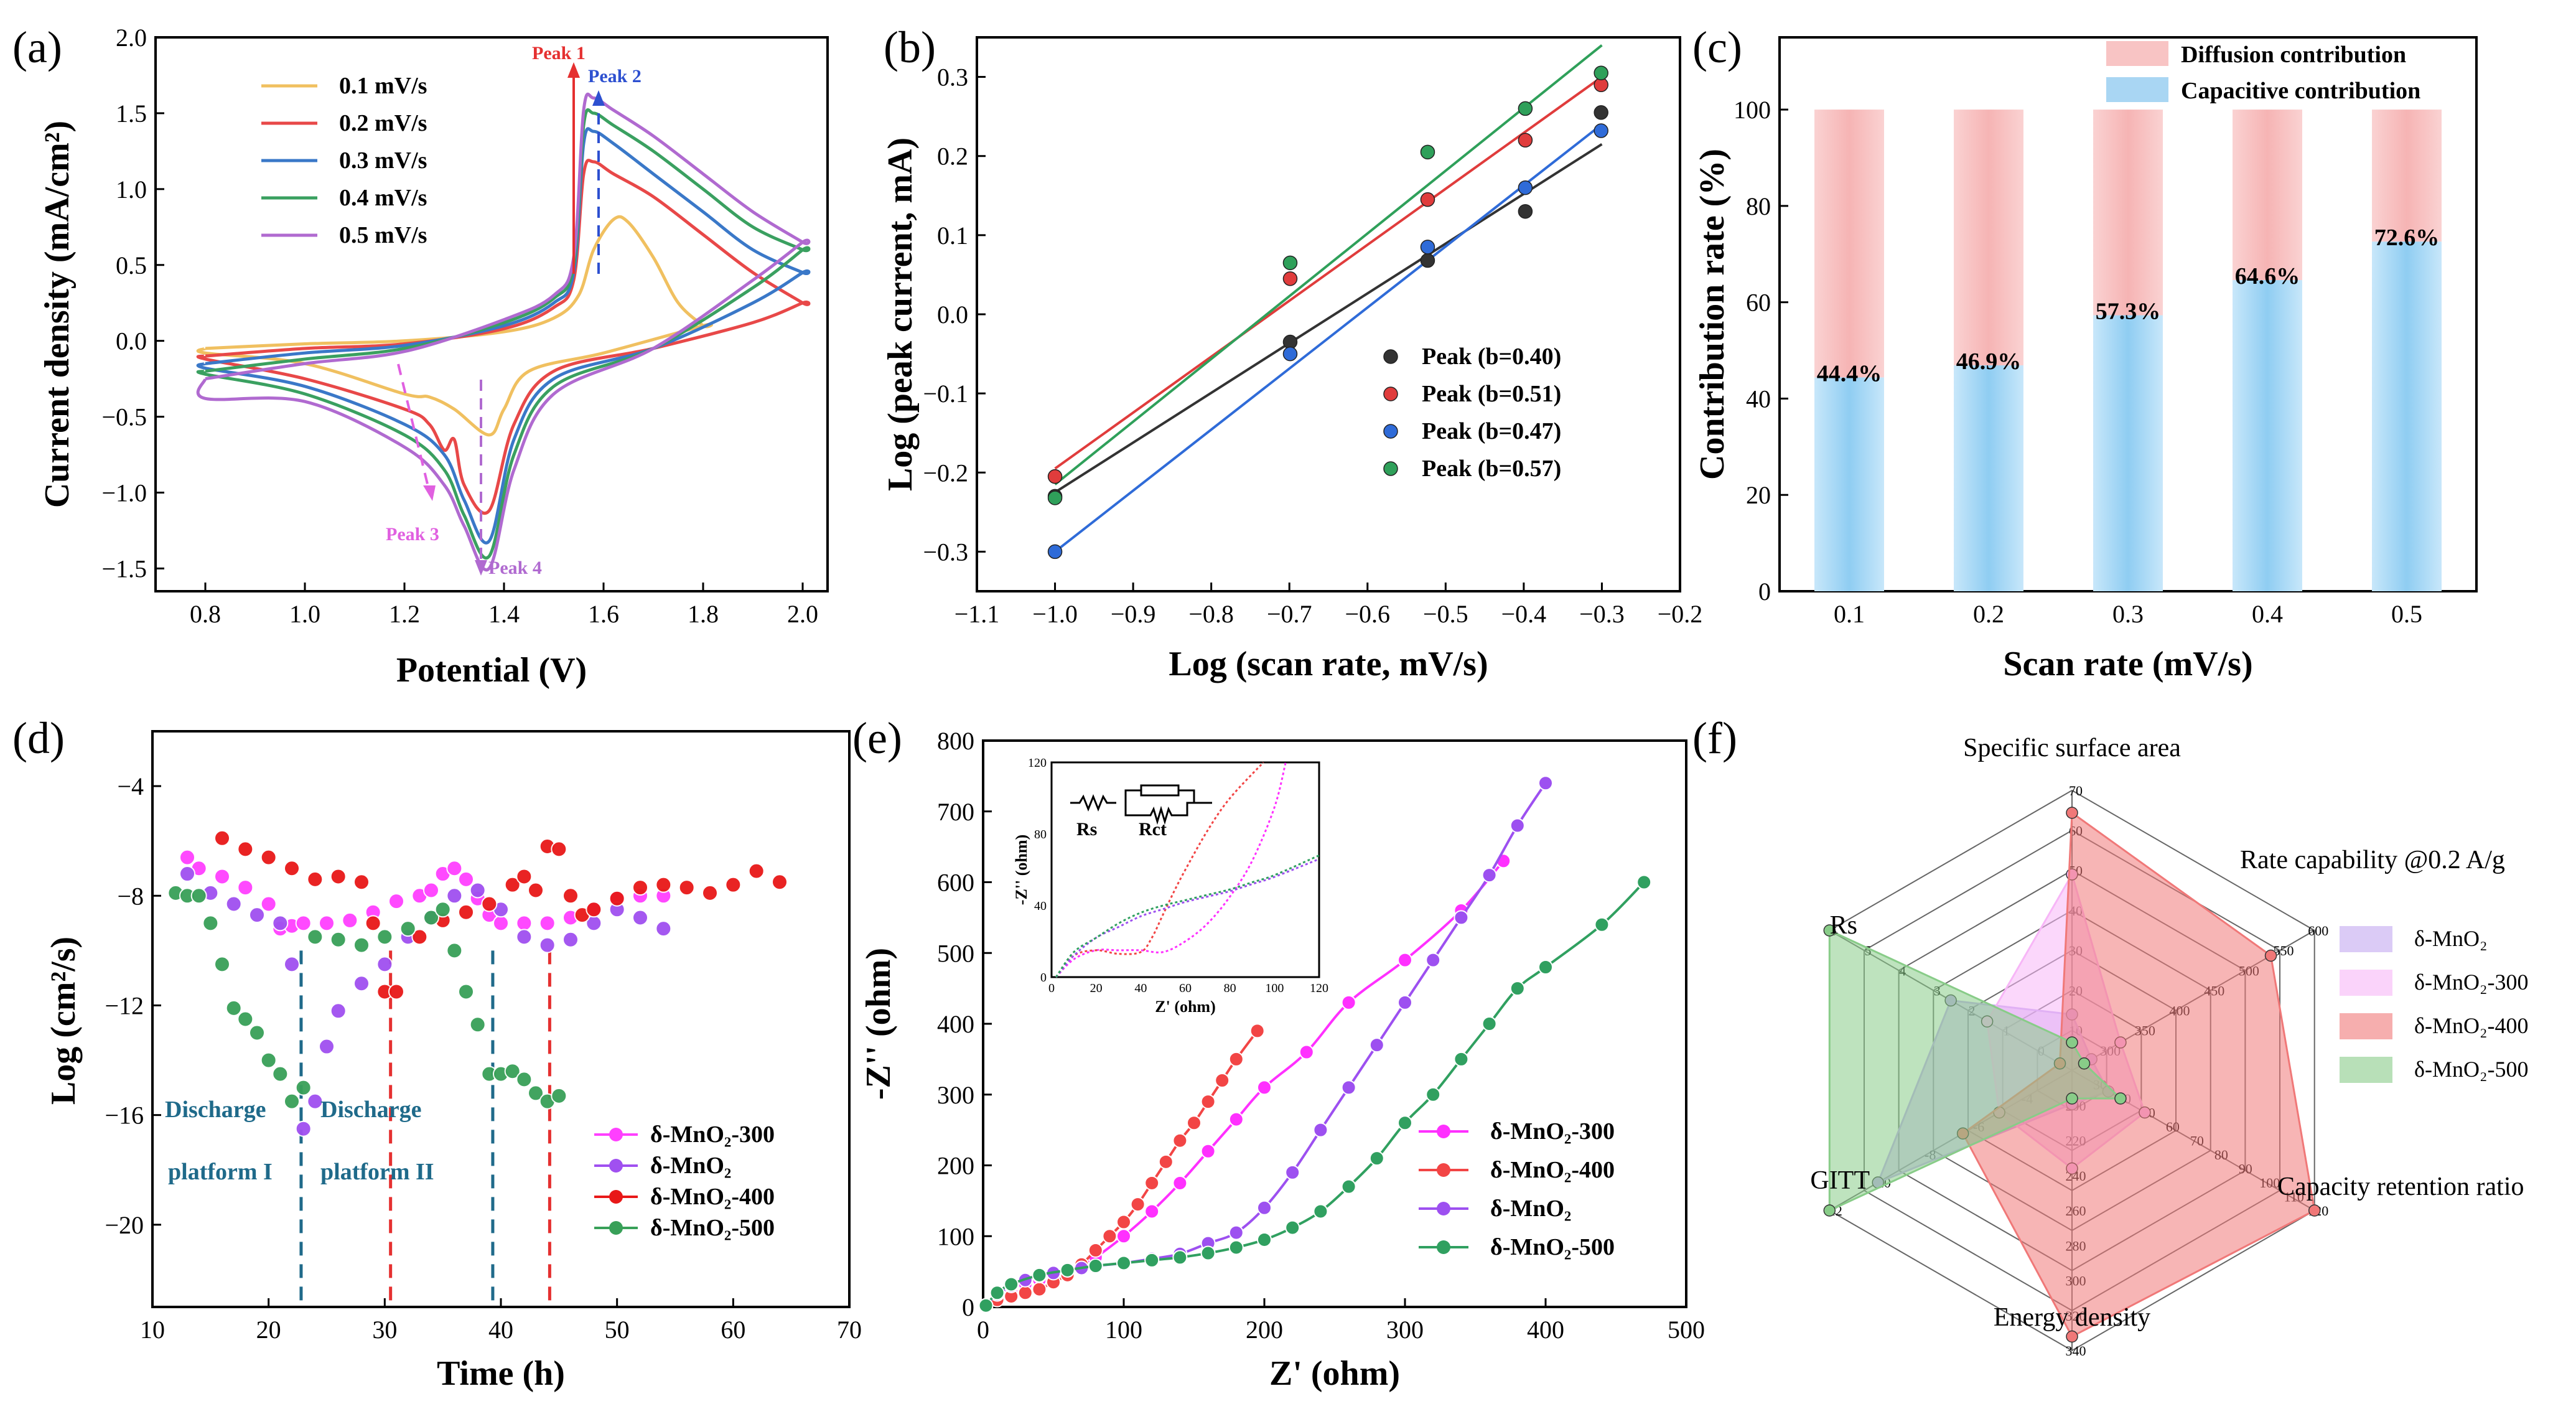 This screenshot has height=1414, width=2576. I want to click on y-tick-label: 80, so click(1758, 206).